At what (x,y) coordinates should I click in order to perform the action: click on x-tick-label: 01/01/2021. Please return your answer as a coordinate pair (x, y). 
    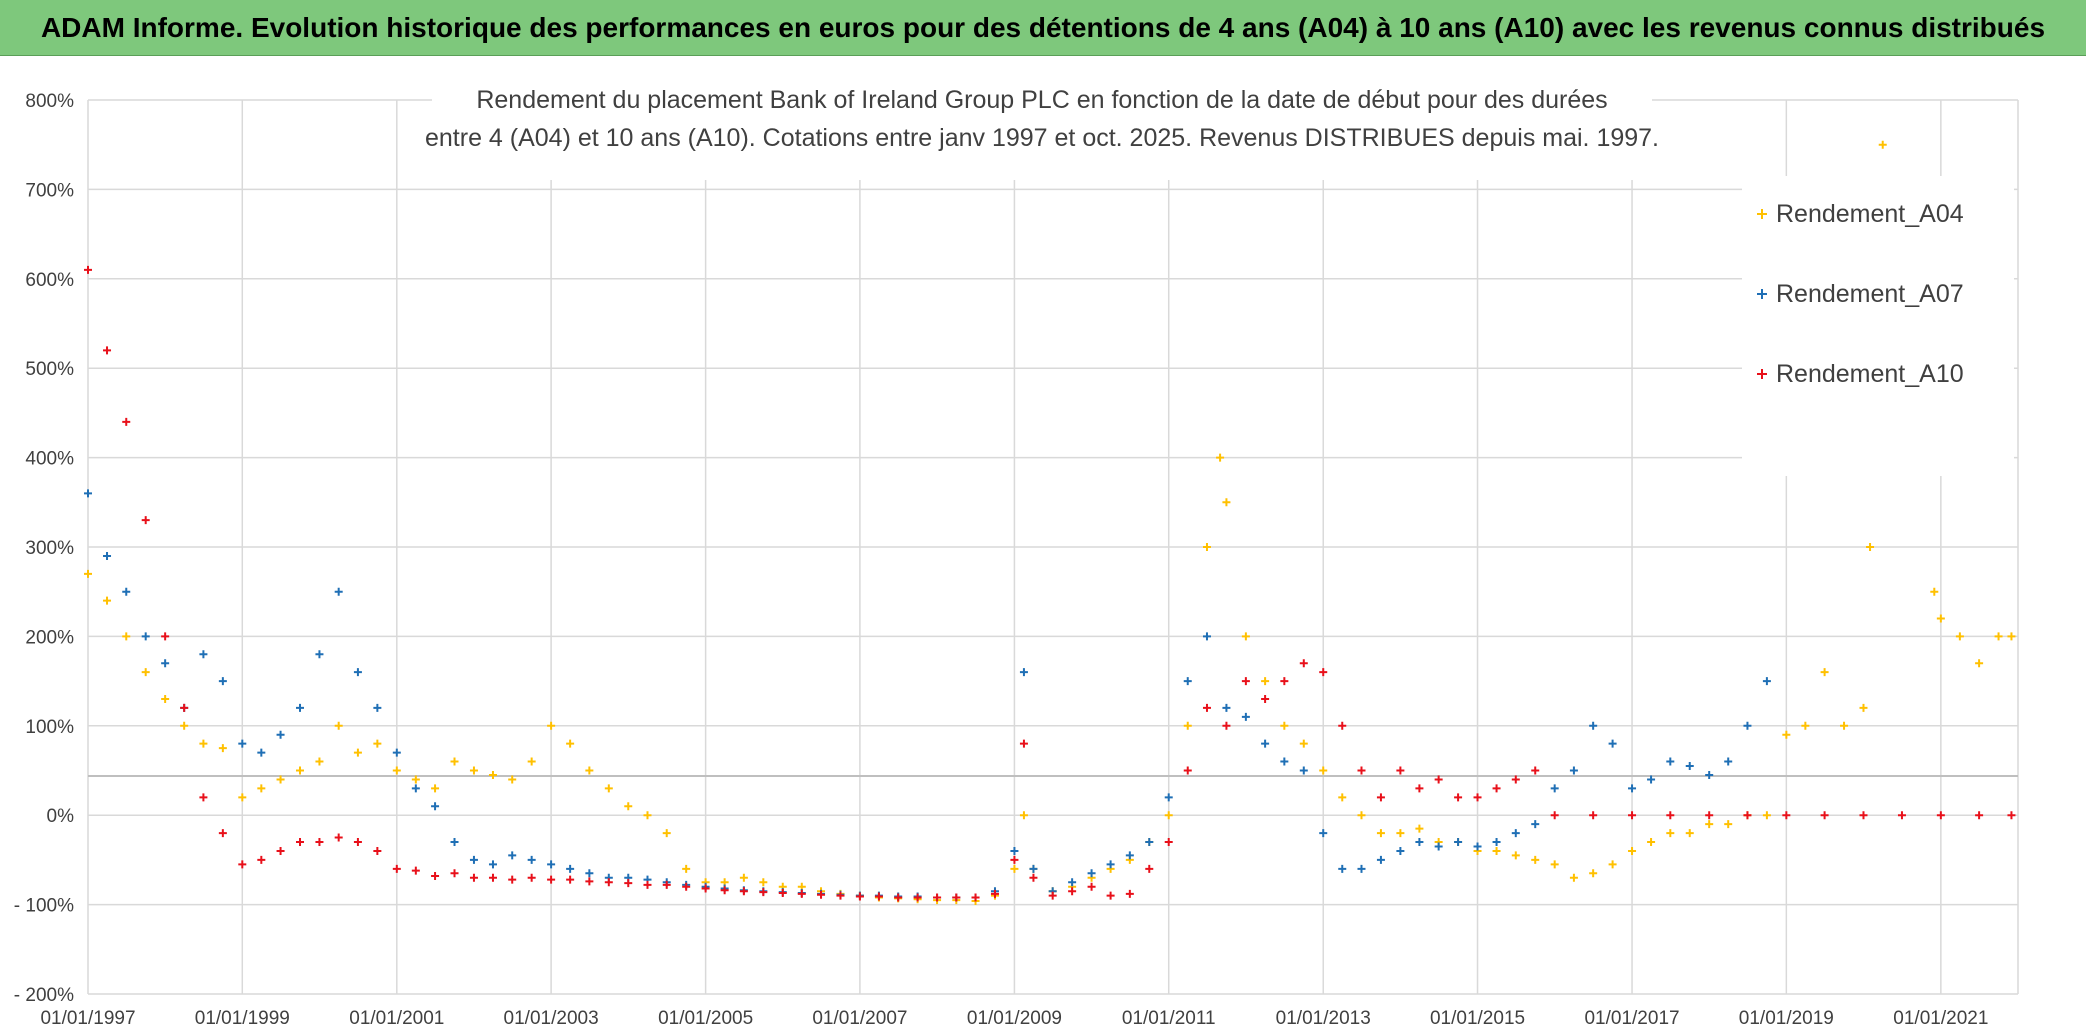
    Looking at the image, I should click on (1940, 1018).